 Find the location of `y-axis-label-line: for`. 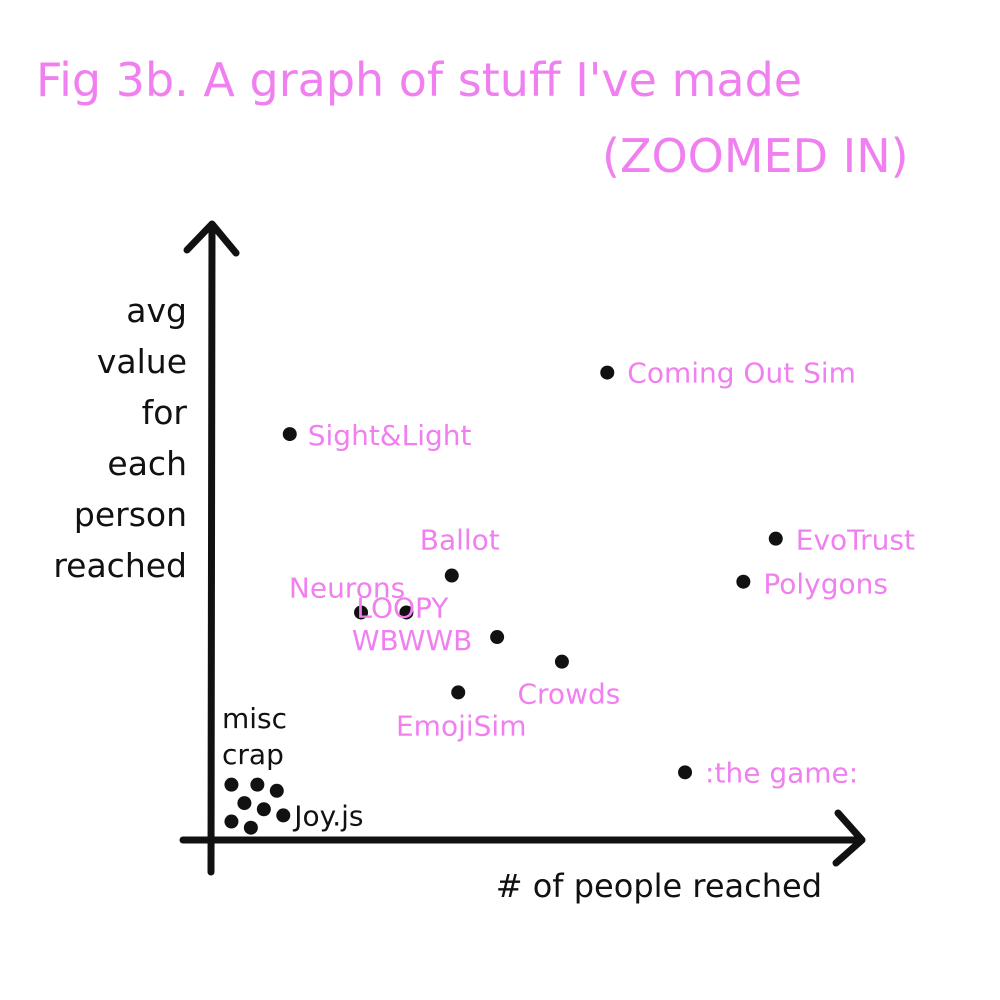

y-axis-label-line: for is located at coordinates (165, 412).